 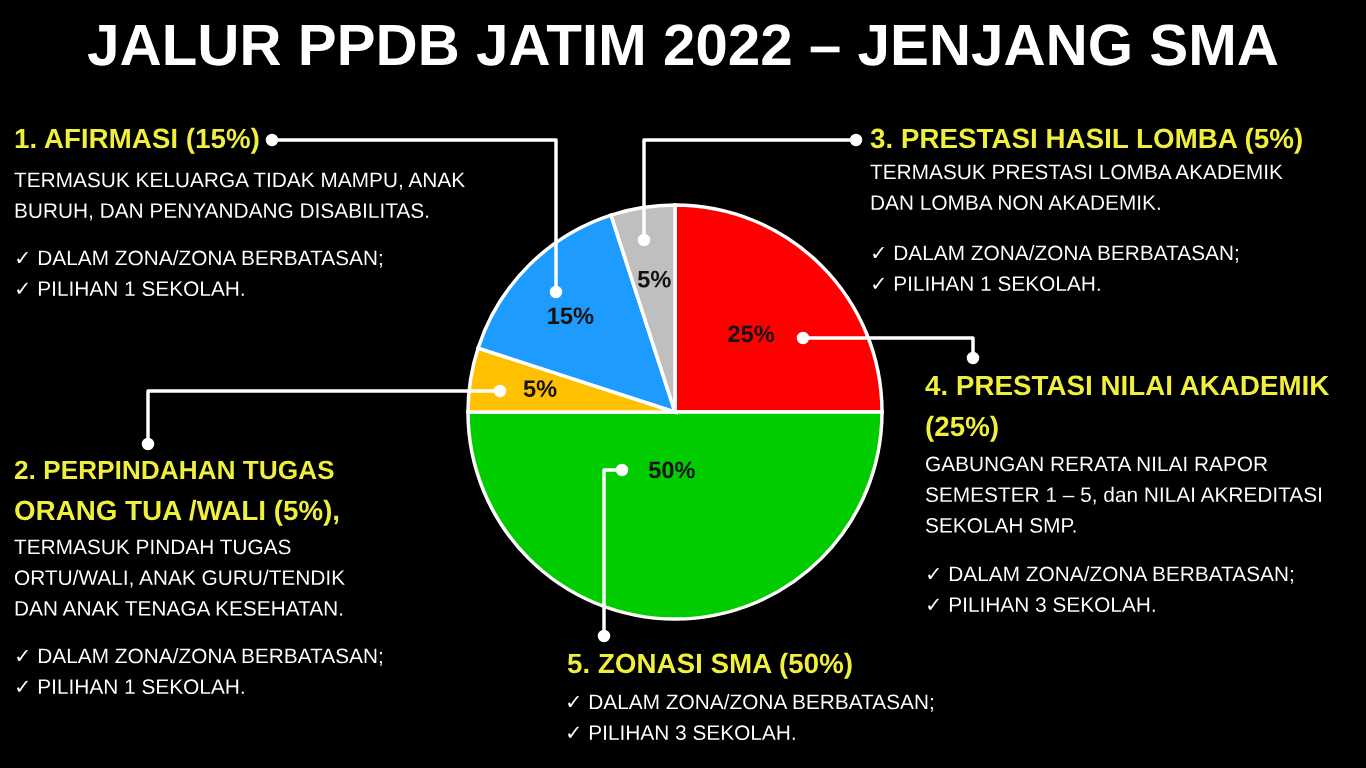 I want to click on chart-title: JALUR PPDB JATIM 2022 – JENJANG SMA, so click(x=682, y=45).